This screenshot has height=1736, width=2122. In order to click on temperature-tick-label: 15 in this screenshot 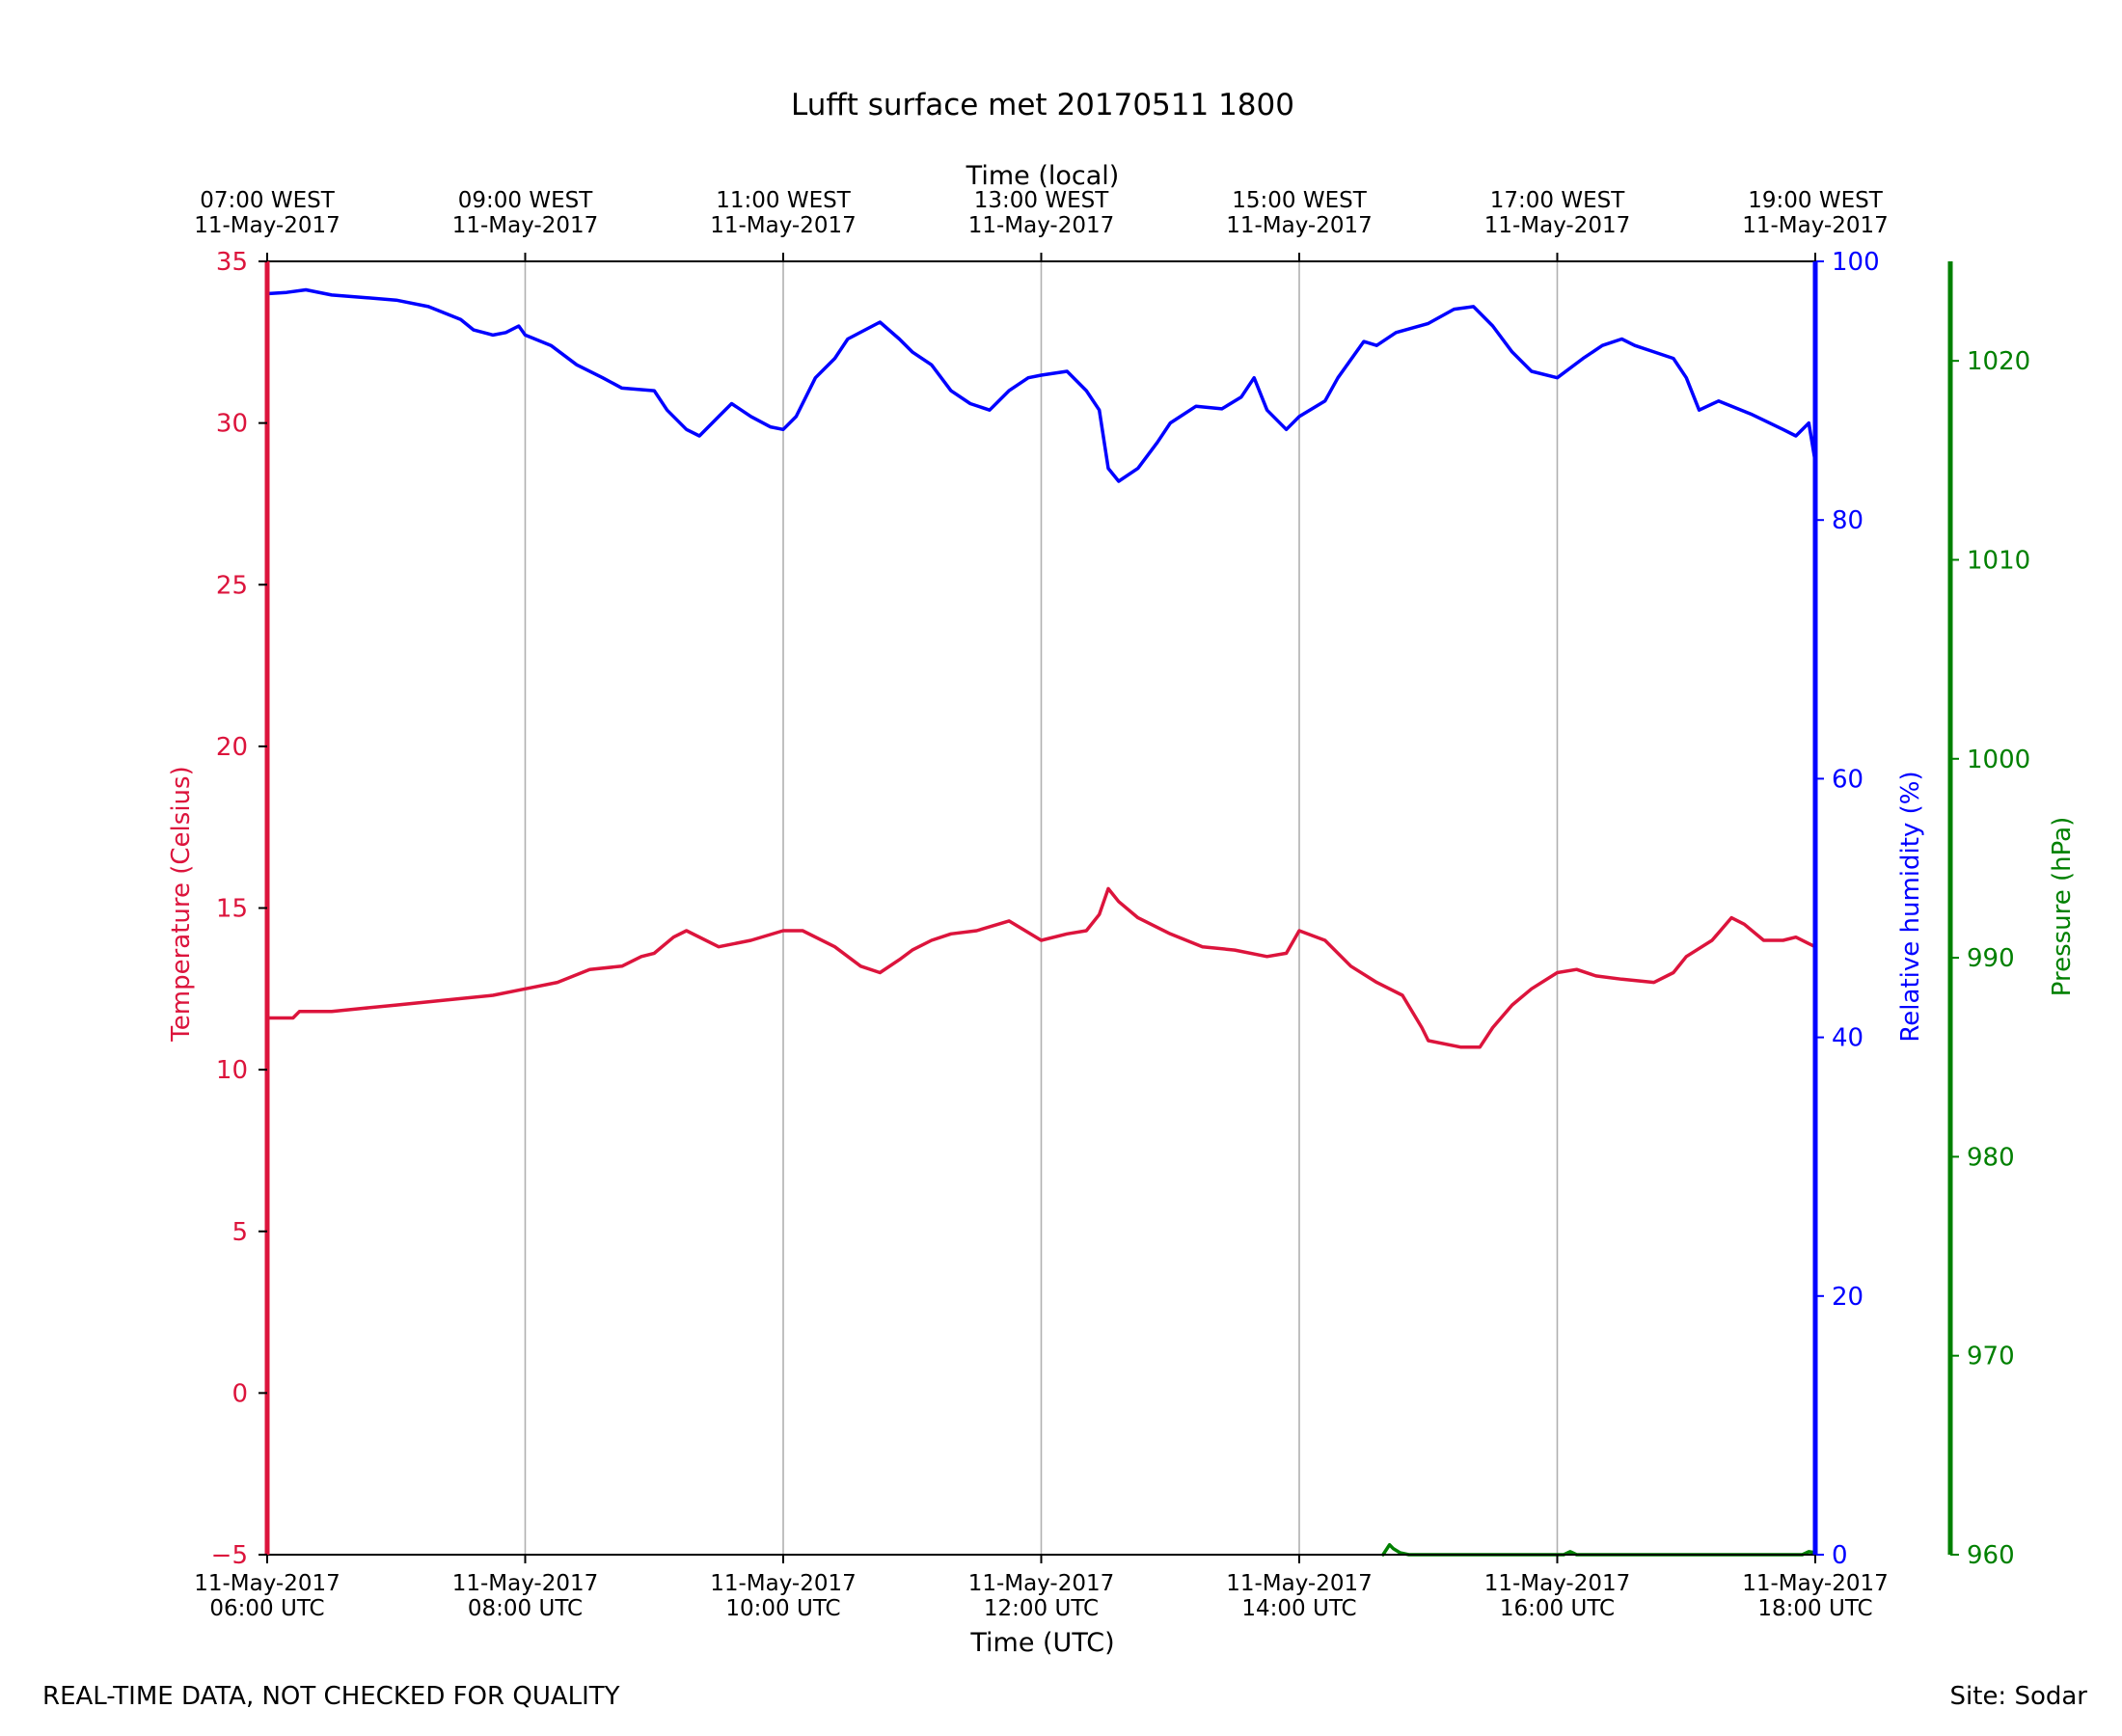, I will do `click(232, 910)`.